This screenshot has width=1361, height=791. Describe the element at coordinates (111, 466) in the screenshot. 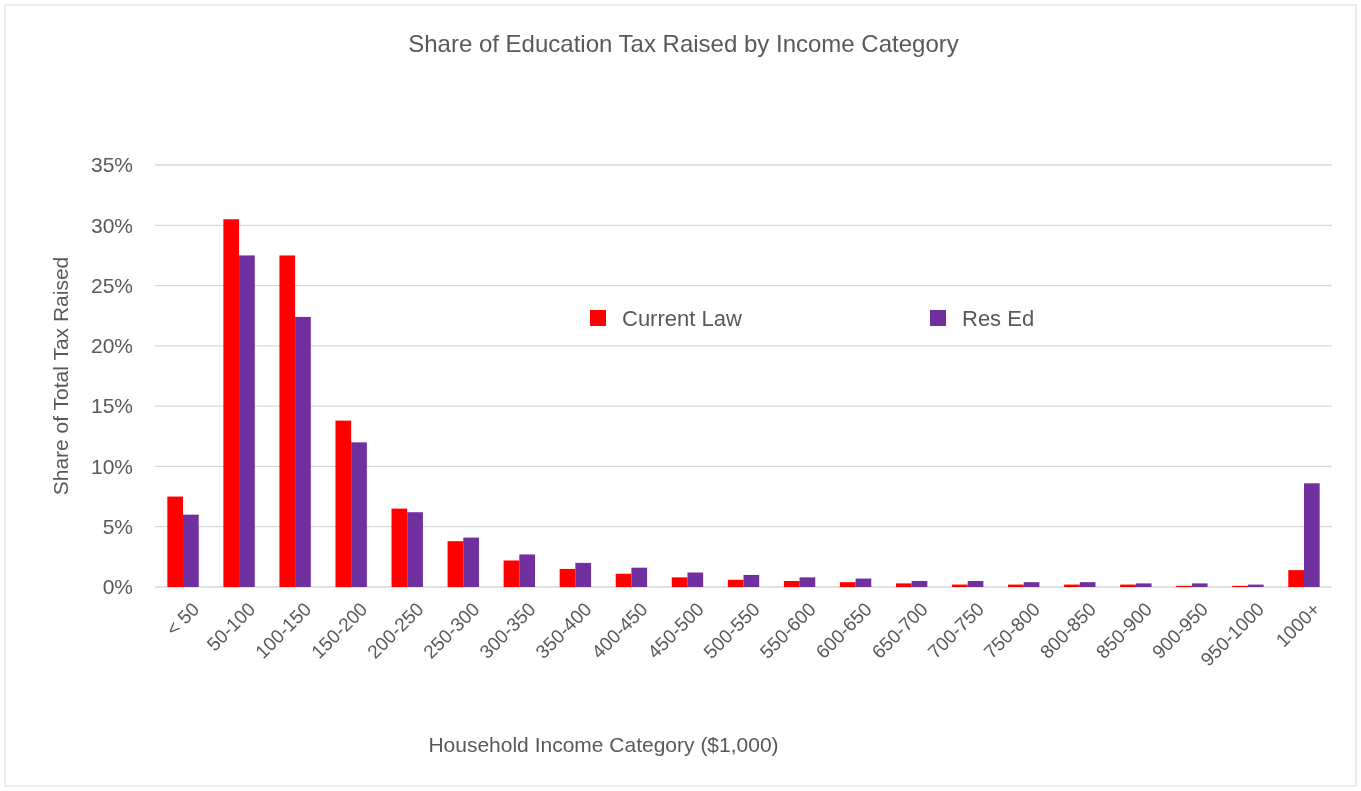

I see `y-tick-label: 10%` at that location.